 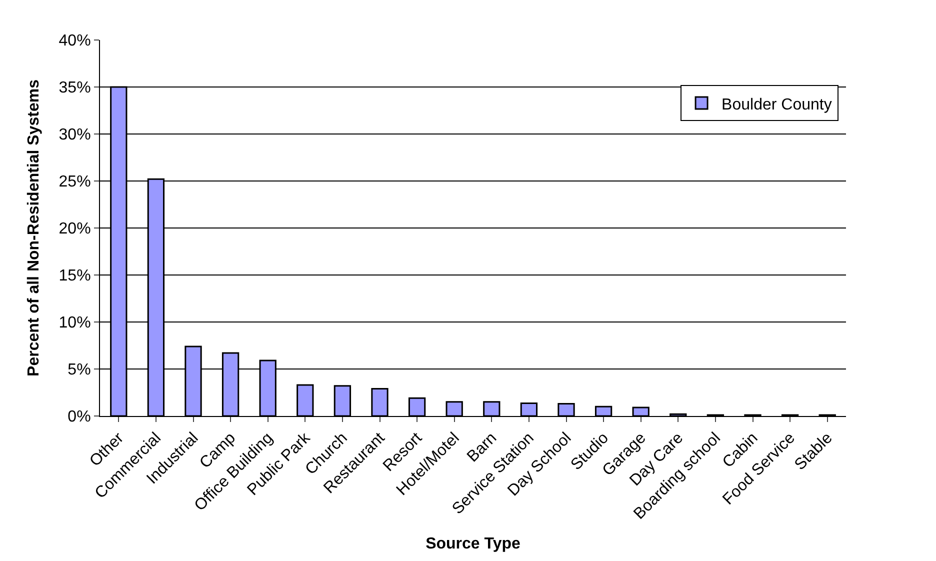 I want to click on y-tick-label: 10%, so click(x=74, y=323).